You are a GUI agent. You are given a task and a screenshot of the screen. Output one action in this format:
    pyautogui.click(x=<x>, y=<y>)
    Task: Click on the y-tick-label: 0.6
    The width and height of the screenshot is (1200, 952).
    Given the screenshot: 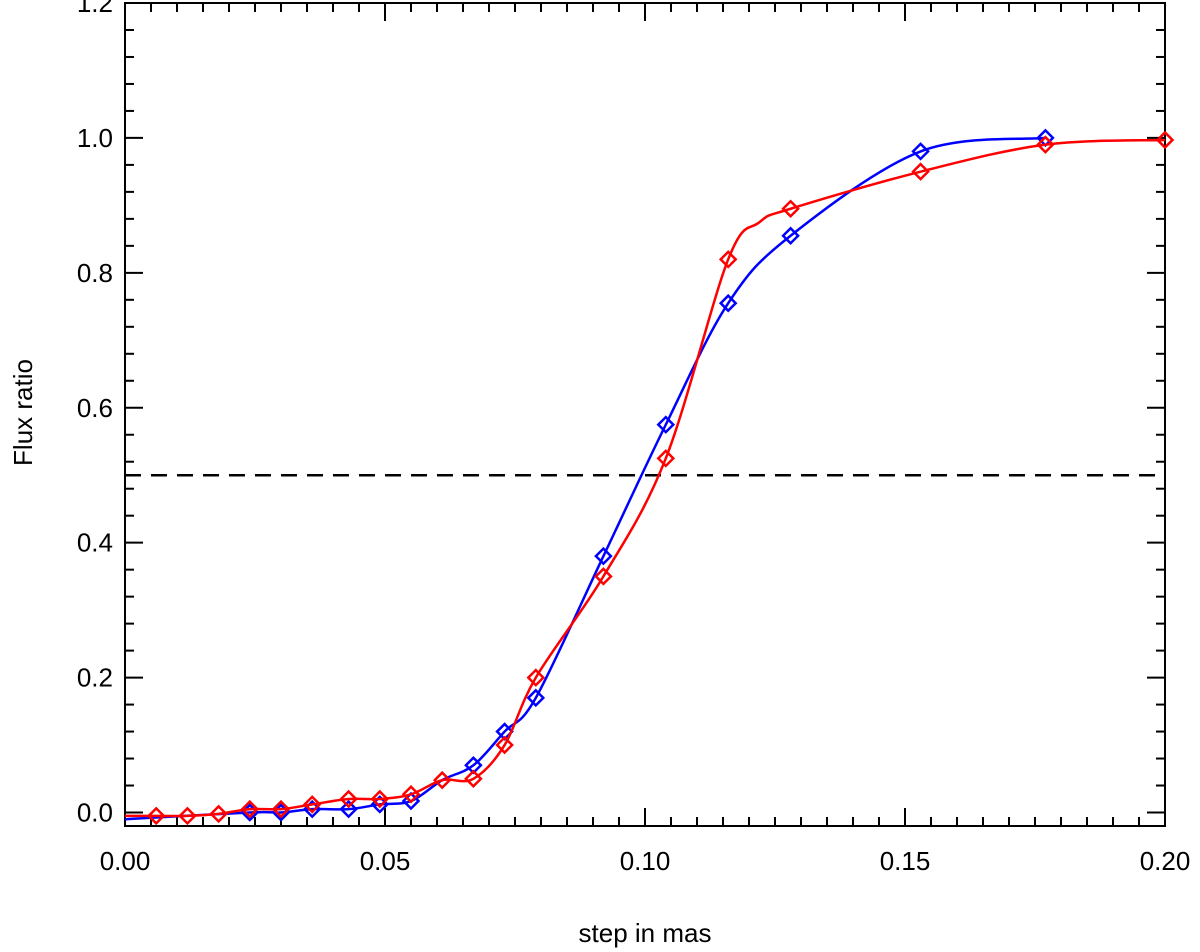 What is the action you would take?
    pyautogui.click(x=95, y=408)
    